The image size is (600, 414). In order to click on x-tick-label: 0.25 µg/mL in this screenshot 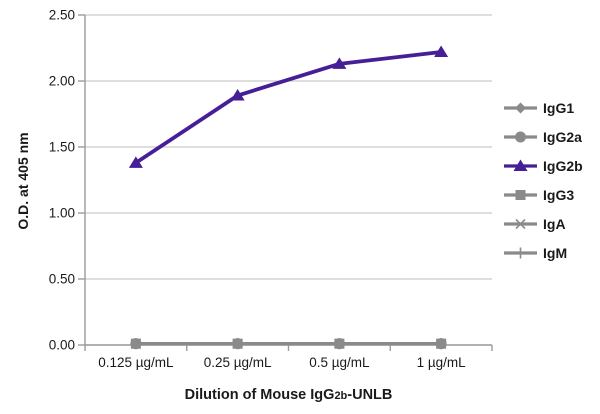, I will do `click(238, 362)`.